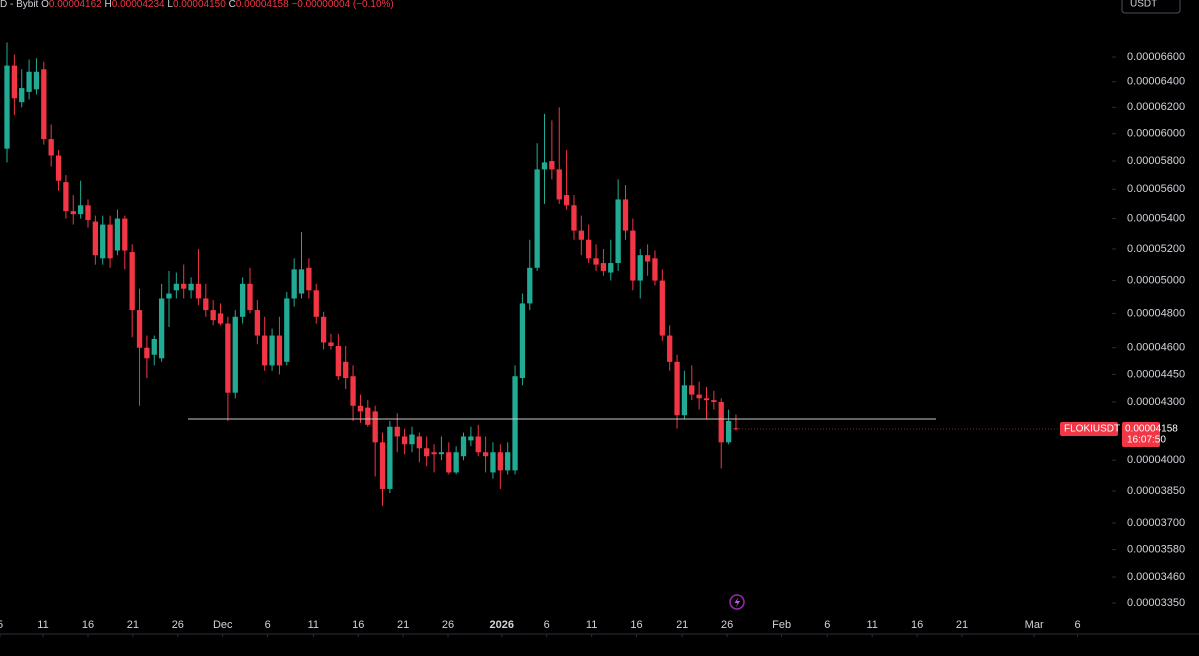 This screenshot has height=656, width=1199. What do you see at coordinates (1156, 189) in the screenshot?
I see `y-tick-label: 0.00005600` at bounding box center [1156, 189].